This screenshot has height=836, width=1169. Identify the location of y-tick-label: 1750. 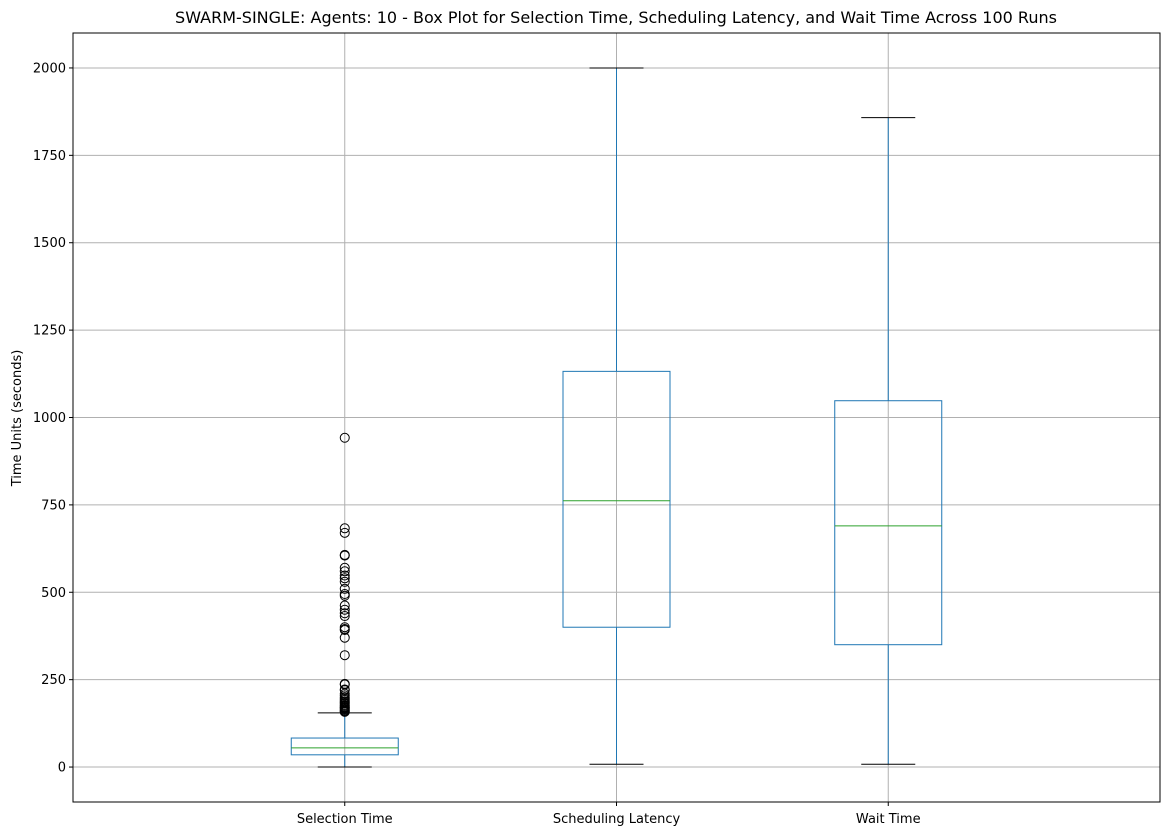
(49, 156).